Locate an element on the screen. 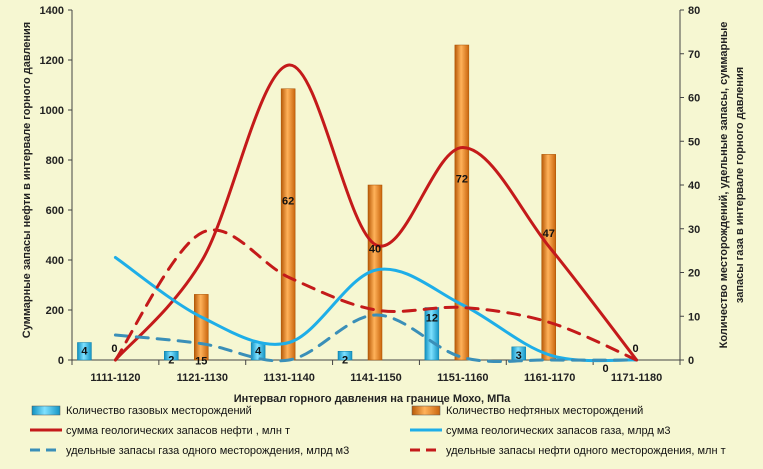  oil-bar-label: 72 is located at coordinates (462, 180).